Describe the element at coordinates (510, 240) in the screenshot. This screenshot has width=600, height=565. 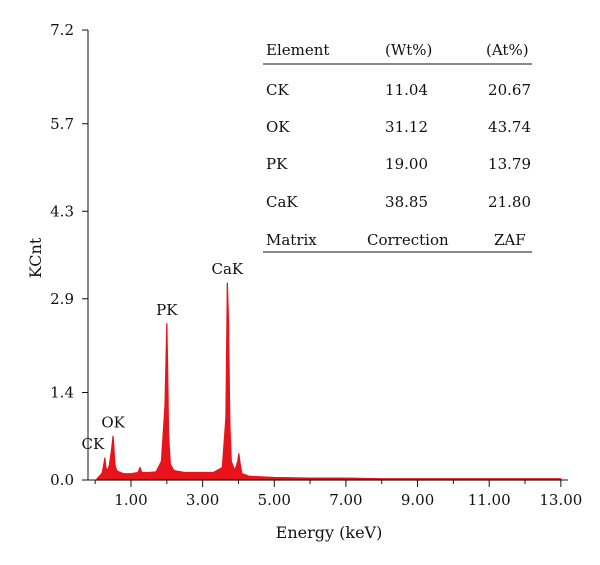
I see `table-footer-zaf: ZAF` at that location.